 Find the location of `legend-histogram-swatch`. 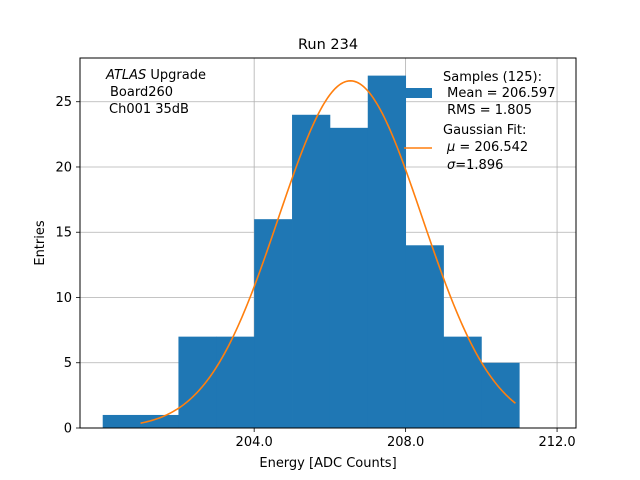

legend-histogram-swatch is located at coordinates (418, 93).